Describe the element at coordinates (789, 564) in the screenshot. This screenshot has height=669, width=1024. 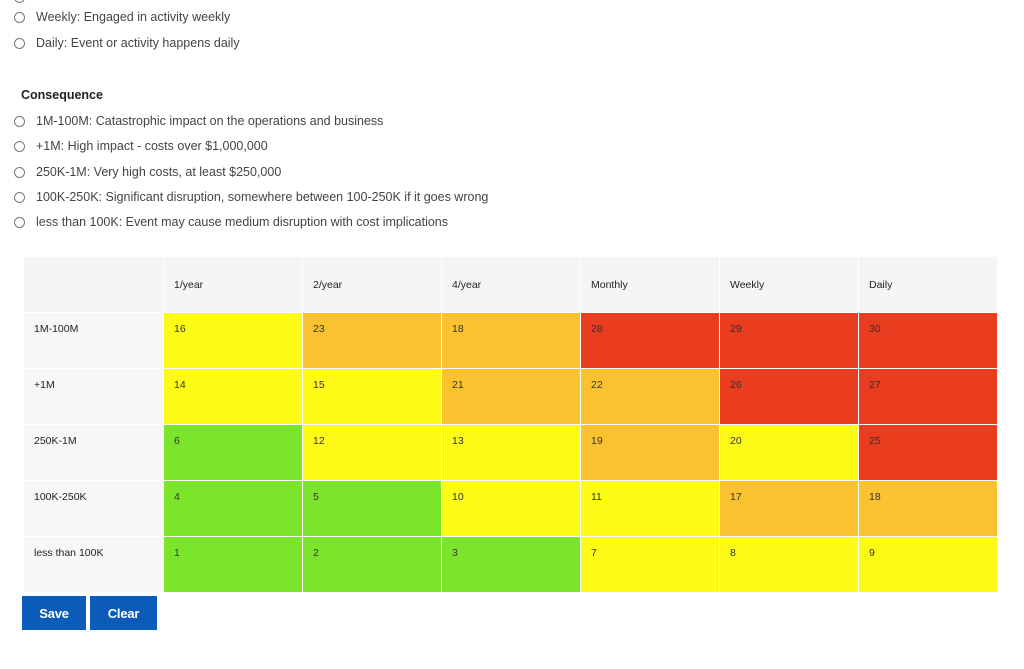
I see `matrix-cell: 8` at that location.